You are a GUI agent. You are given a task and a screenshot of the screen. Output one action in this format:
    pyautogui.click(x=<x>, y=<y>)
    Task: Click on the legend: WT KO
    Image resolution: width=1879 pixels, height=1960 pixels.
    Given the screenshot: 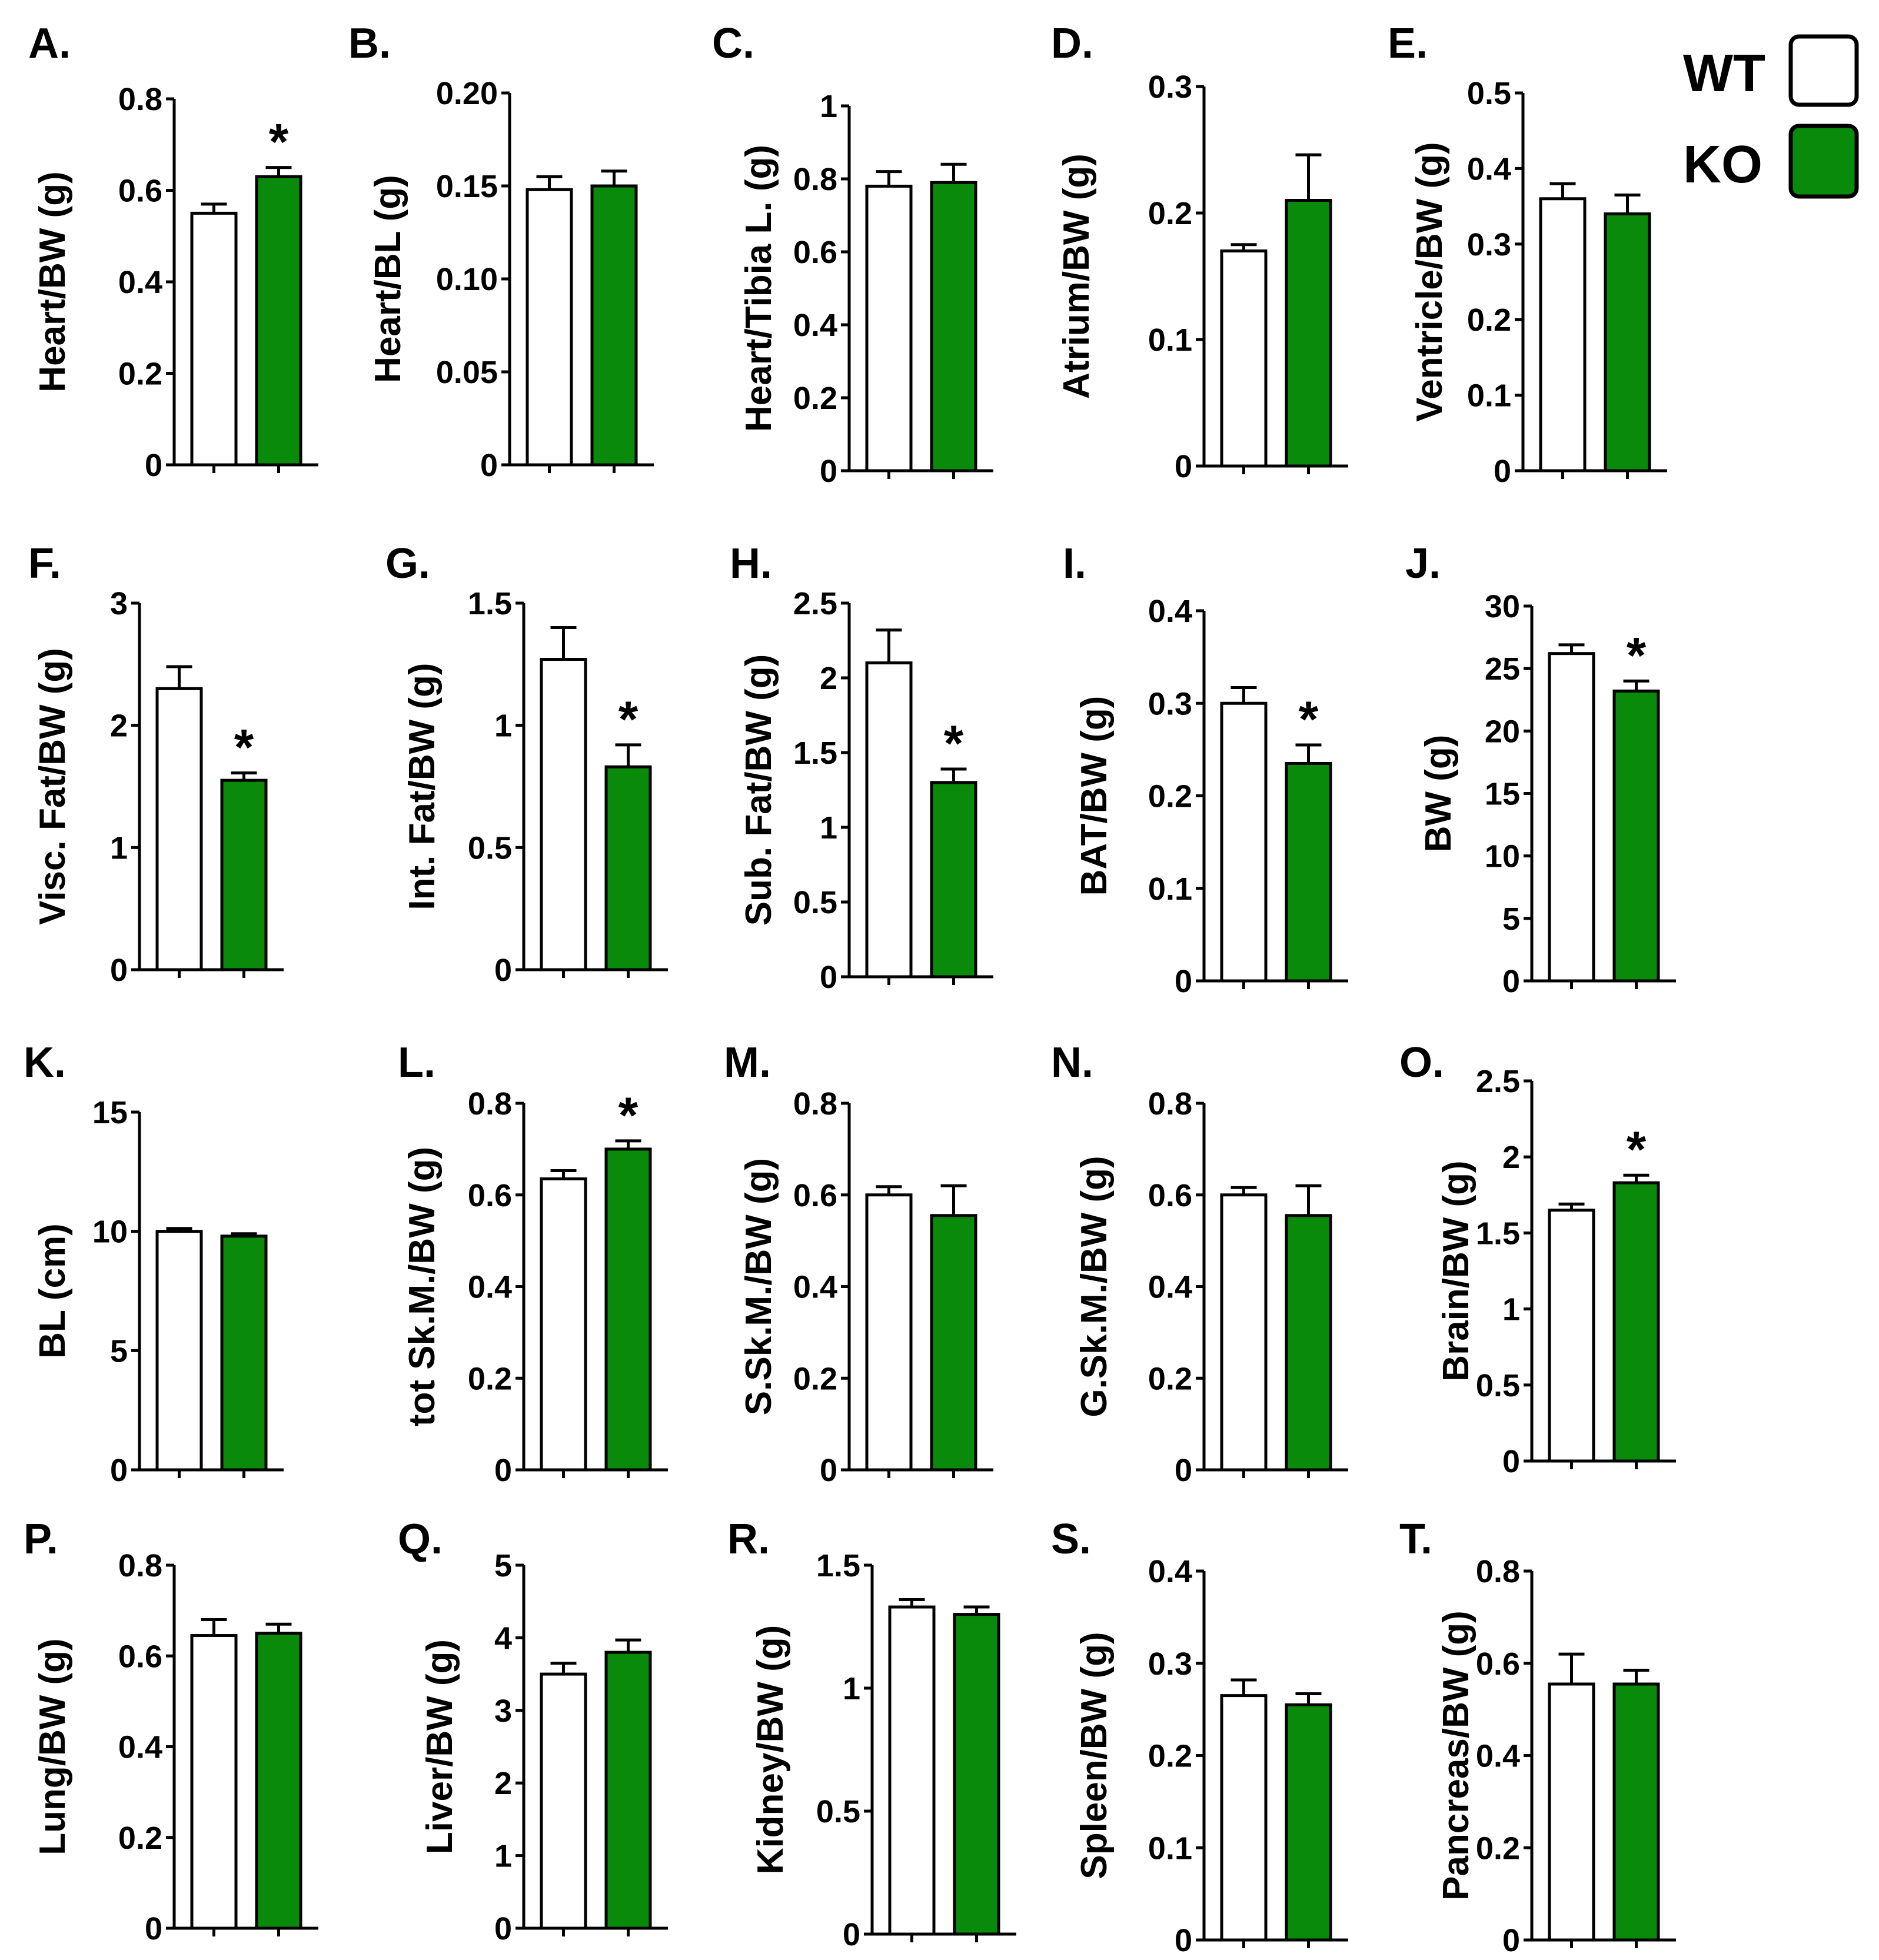 What is the action you would take?
    pyautogui.click(x=1771, y=116)
    